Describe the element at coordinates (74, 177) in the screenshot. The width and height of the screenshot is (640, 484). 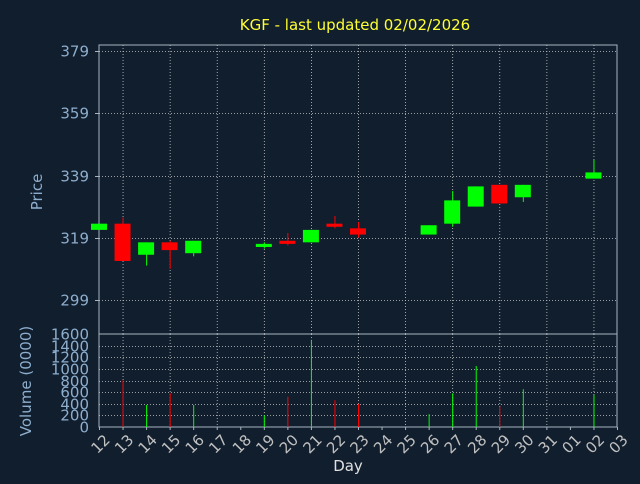
I see `price-tick-label: 339` at that location.